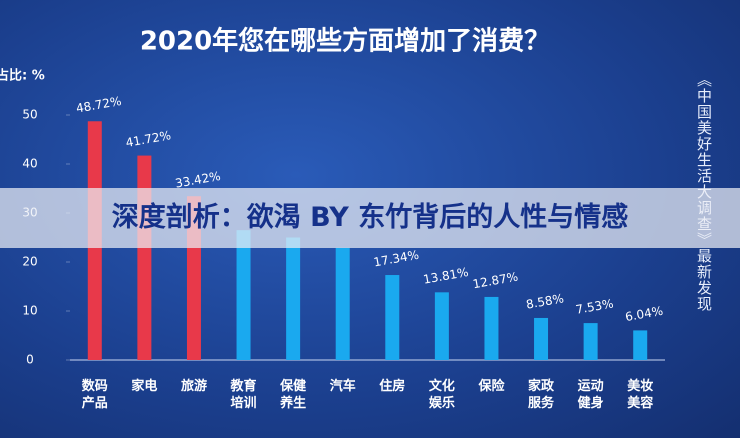 Image resolution: width=740 pixels, height=438 pixels. Describe the element at coordinates (590, 395) in the screenshot. I see `x-tick-label: 运动健身` at that location.